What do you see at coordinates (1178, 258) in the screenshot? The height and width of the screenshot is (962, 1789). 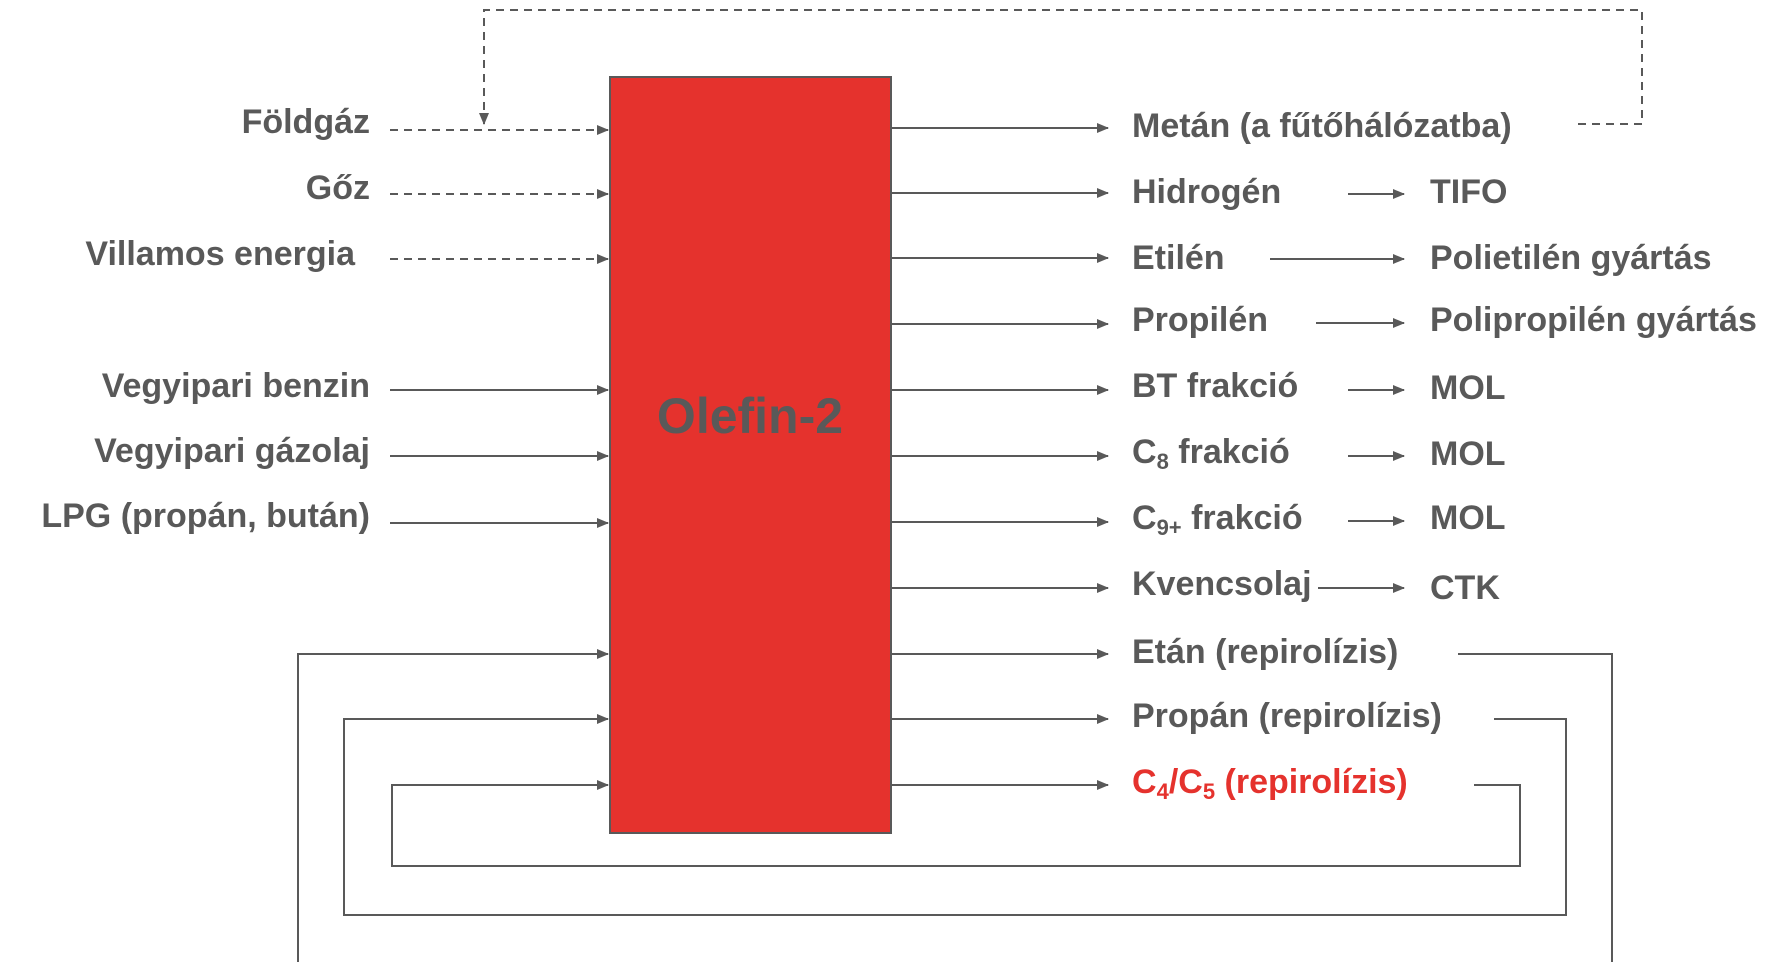 I see `output-label-etilen: Etilén` at bounding box center [1178, 258].